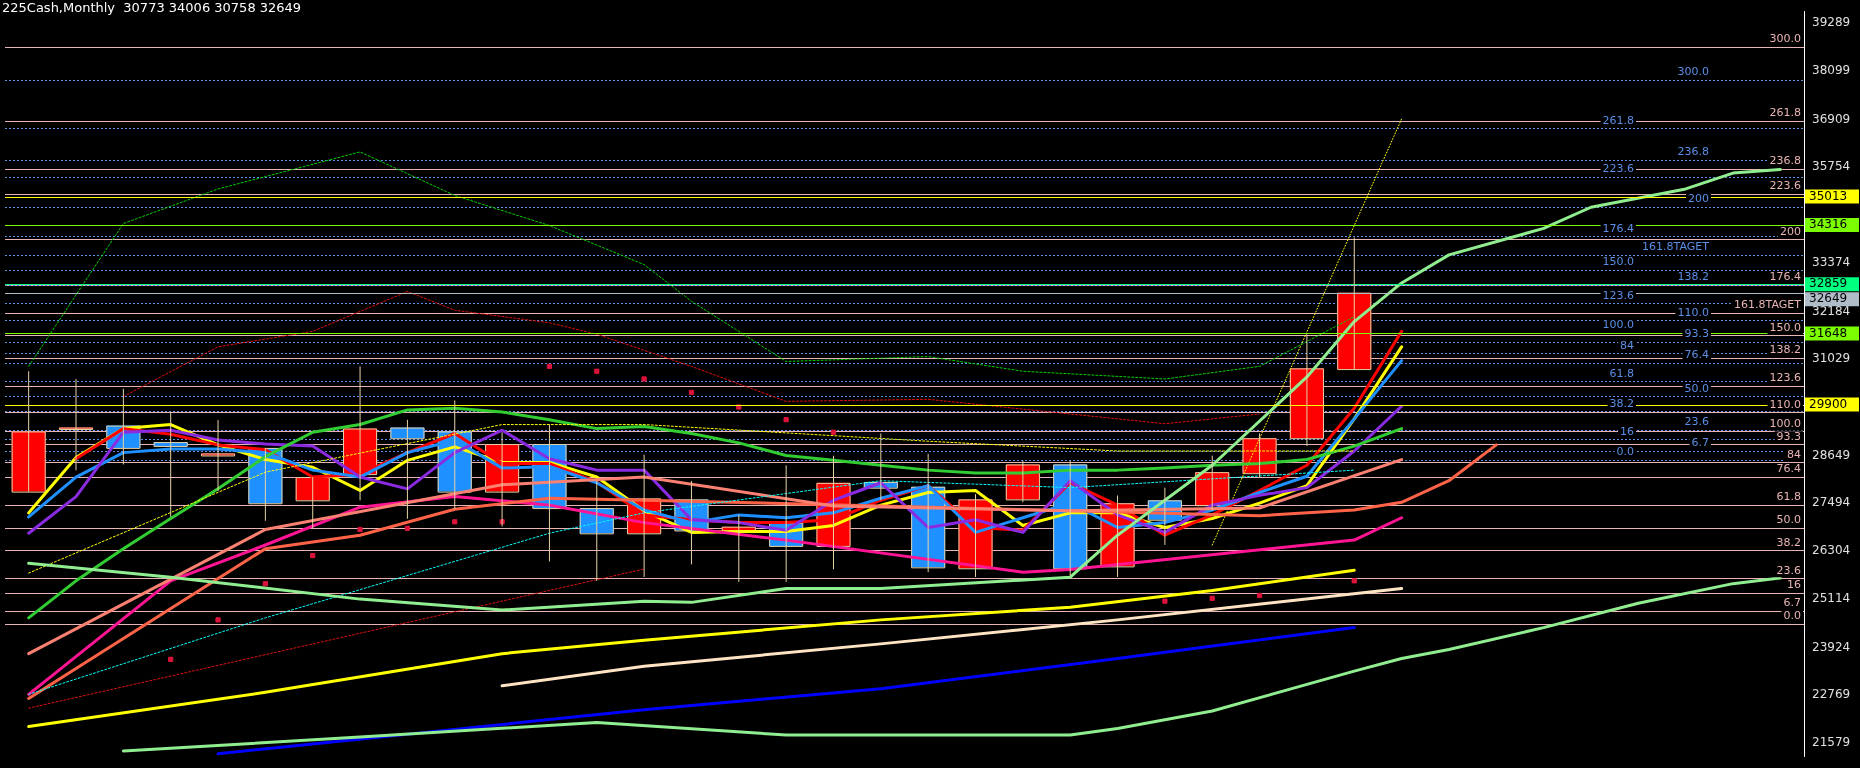  Describe the element at coordinates (1828, 298) in the screenshot. I see `ref-line-label: 32649` at that location.